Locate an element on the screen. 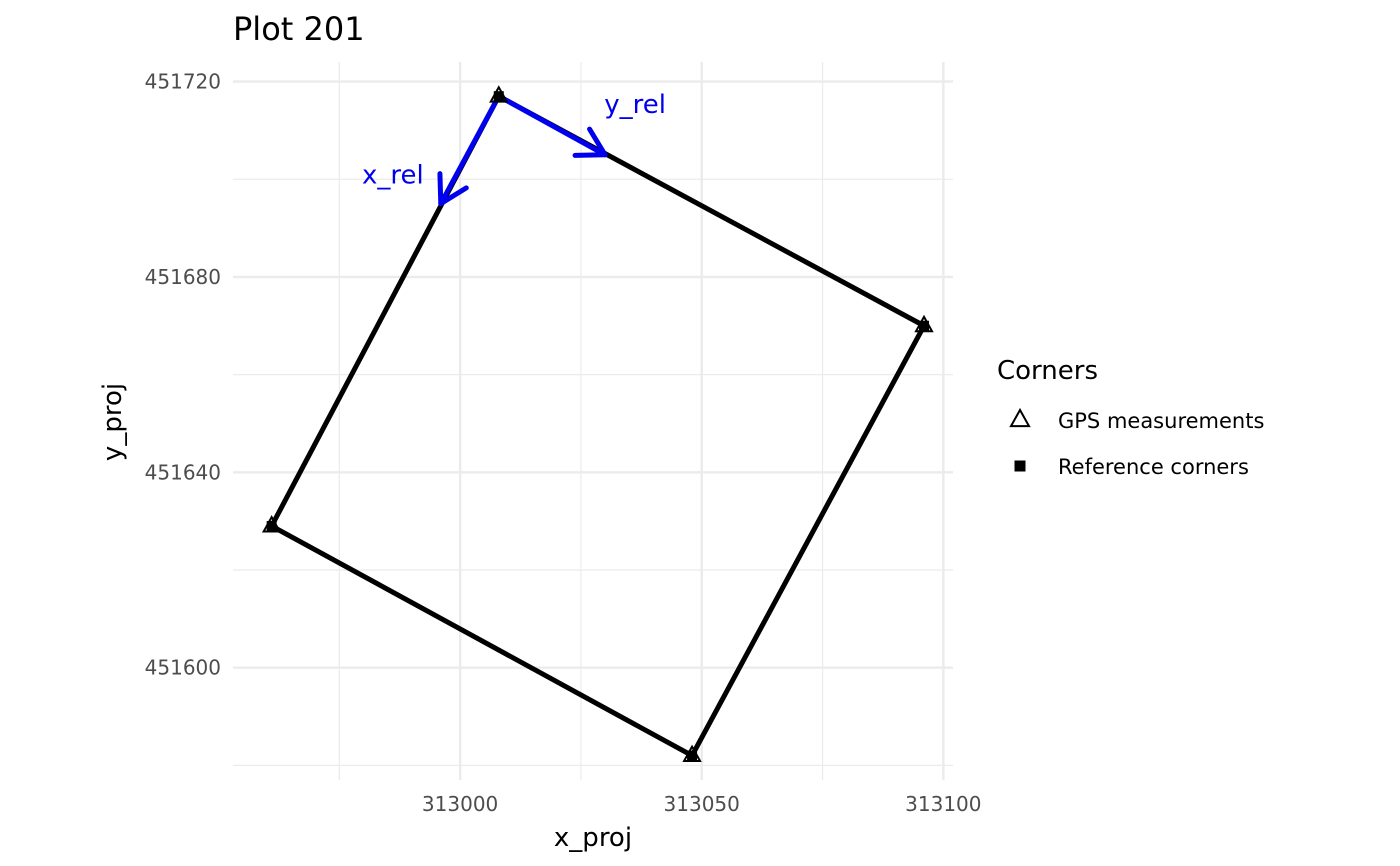 Image resolution: width=1400 pixels, height=866 pixels. x-tick-label: 313050 is located at coordinates (702, 804).